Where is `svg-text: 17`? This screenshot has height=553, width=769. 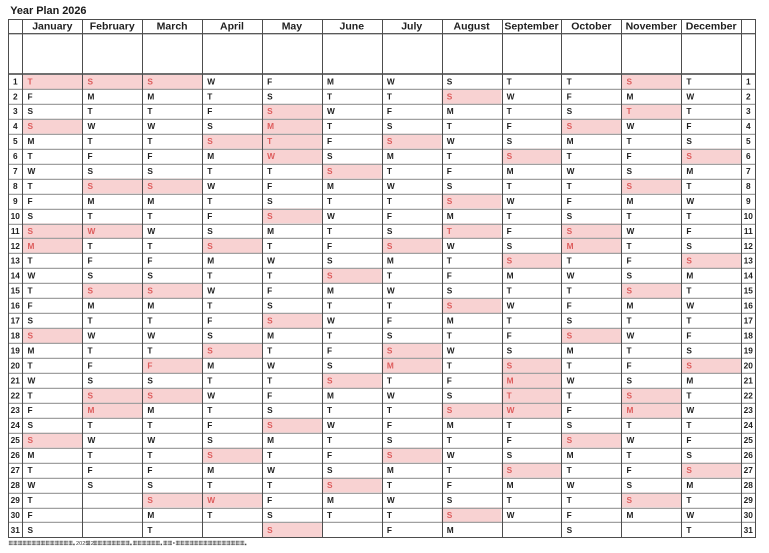
svg-text: 17 is located at coordinates (749, 321).